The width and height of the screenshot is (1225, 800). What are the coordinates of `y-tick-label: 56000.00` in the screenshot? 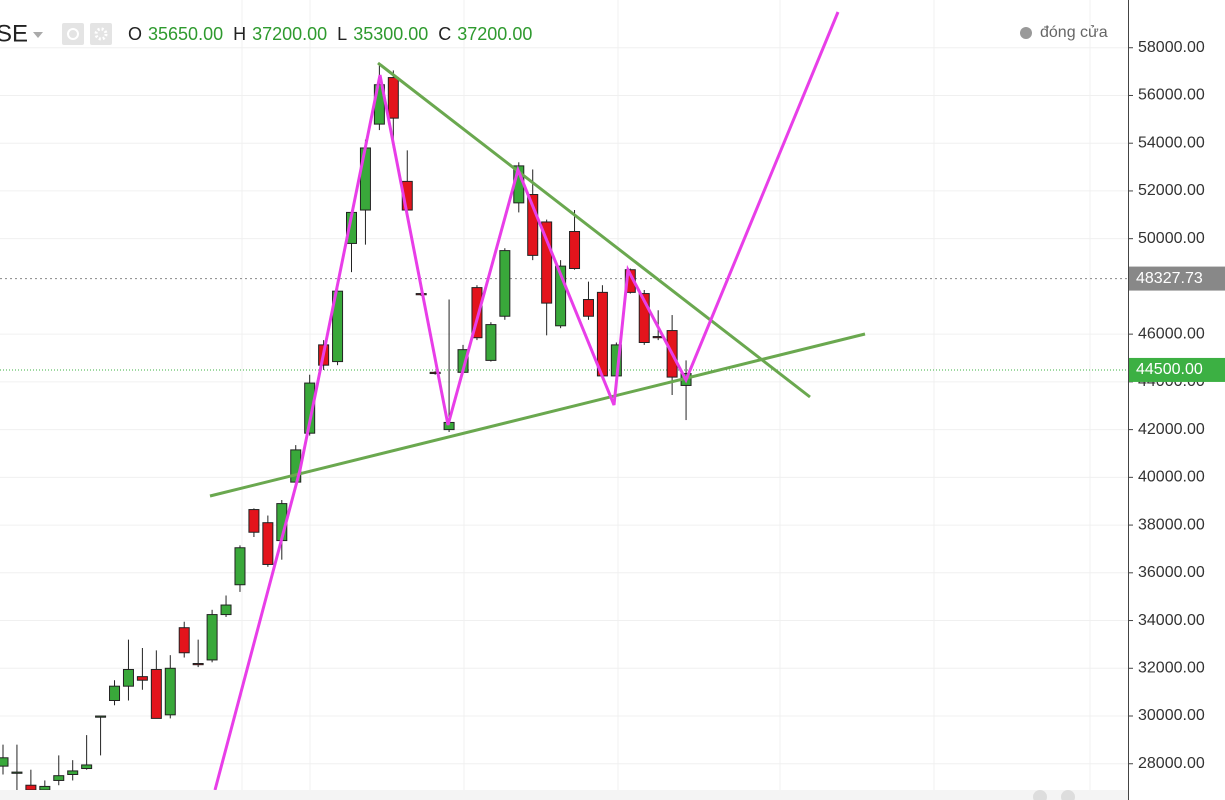 It's located at (1171, 95).